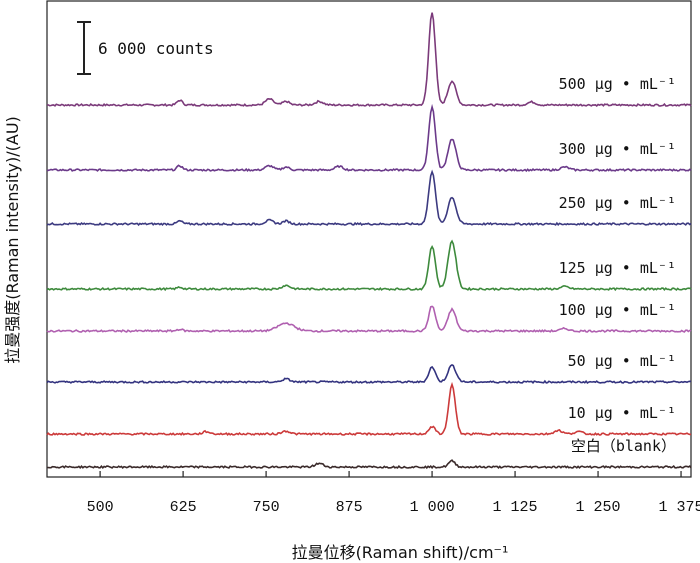 The width and height of the screenshot is (700, 563). I want to click on series-label: 100 μg • mL⁻¹, so click(617, 310).